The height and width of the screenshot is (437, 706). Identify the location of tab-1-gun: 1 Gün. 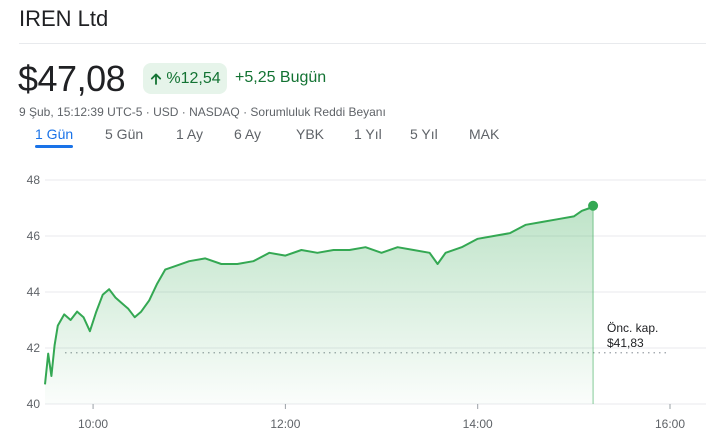
(54, 137).